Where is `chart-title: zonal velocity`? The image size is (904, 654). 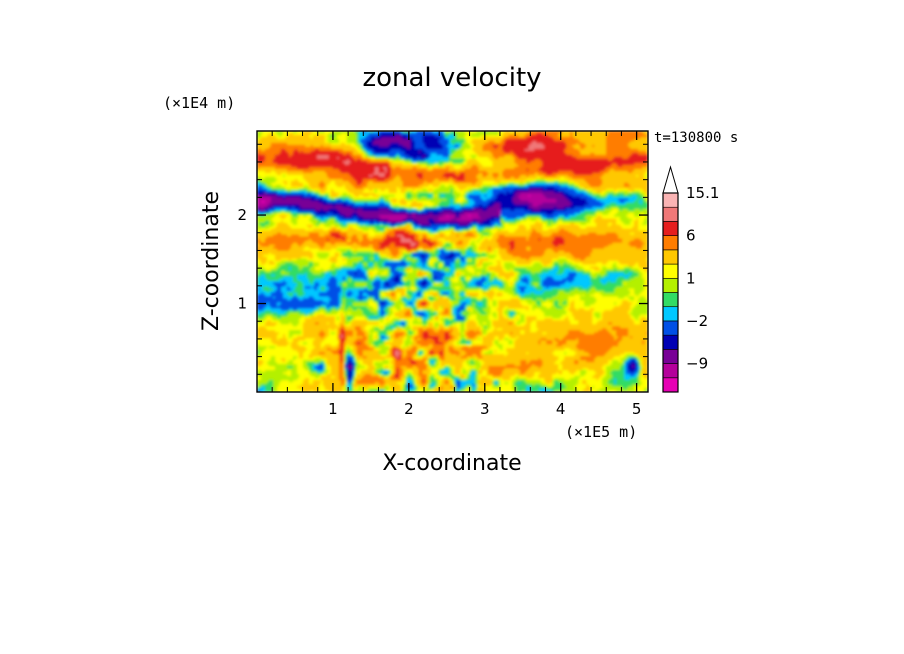 chart-title: zonal velocity is located at coordinates (451, 78).